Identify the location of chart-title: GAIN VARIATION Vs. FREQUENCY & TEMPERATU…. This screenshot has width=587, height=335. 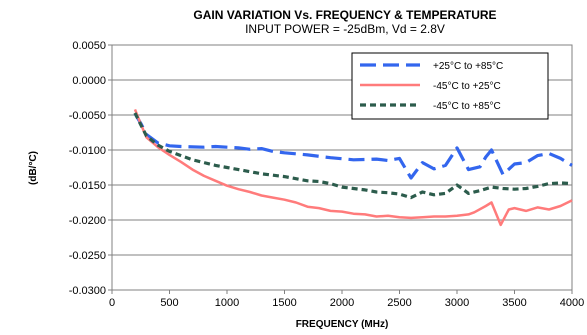
(344, 15).